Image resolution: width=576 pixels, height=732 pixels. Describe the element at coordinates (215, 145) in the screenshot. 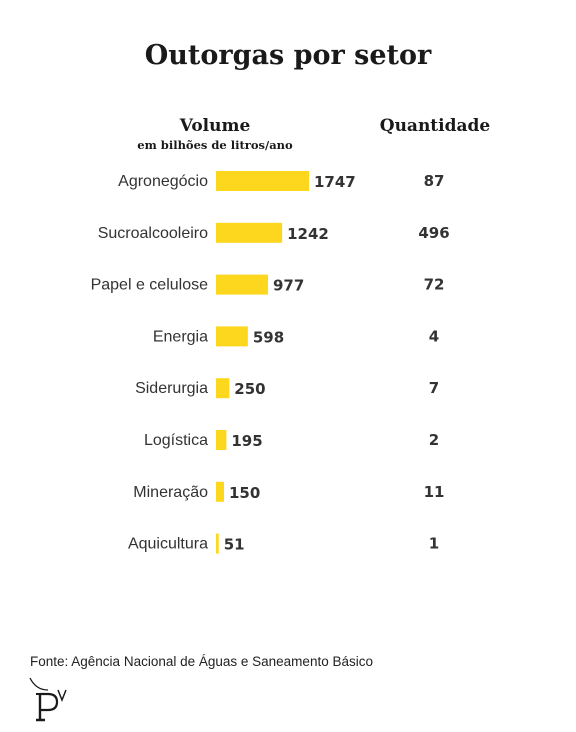

I see `volume-unit-label: em bilhões de litros/ano` at that location.